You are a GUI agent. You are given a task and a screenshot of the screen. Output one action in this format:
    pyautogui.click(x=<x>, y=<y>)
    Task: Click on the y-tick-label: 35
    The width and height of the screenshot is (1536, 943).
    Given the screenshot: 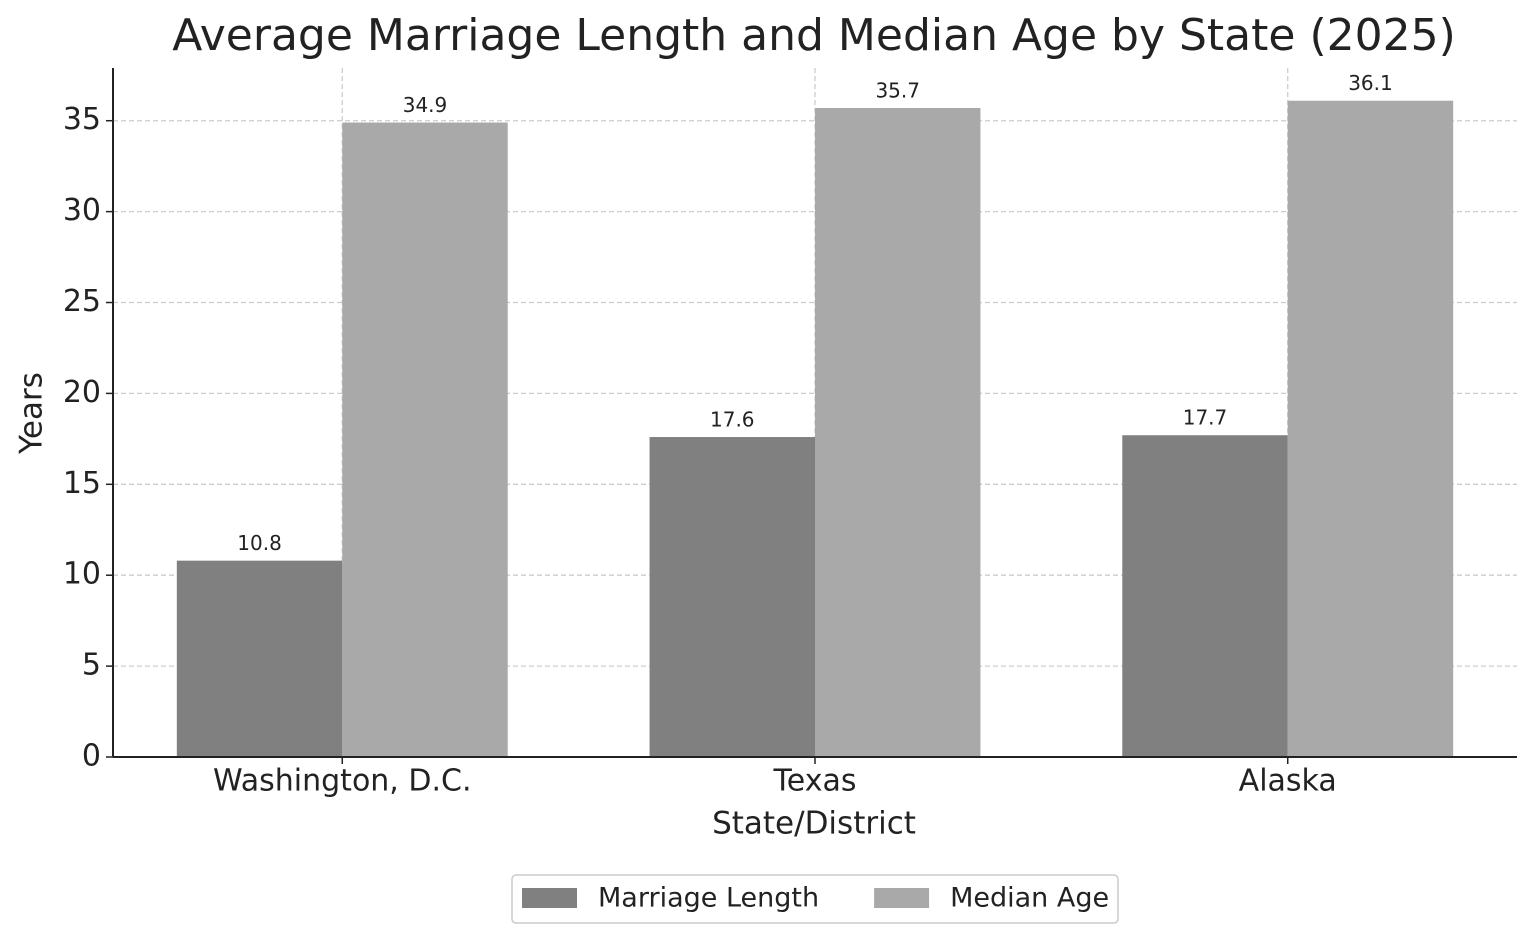 What is the action you would take?
    pyautogui.click(x=82, y=119)
    